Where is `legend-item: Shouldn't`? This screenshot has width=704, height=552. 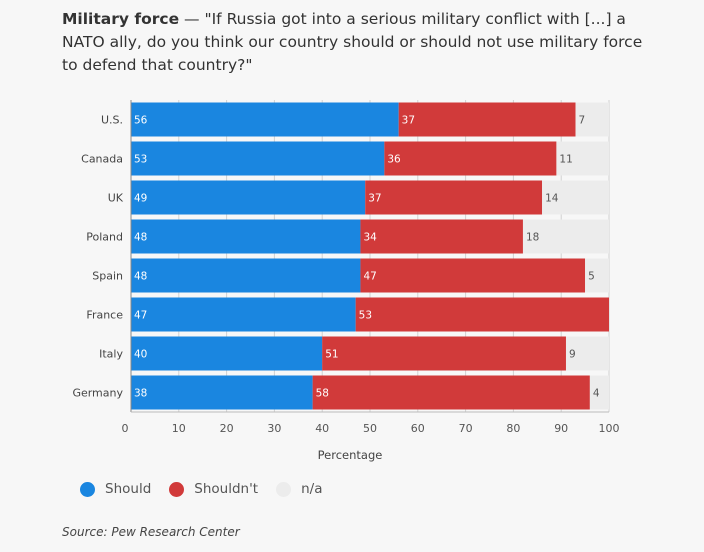 legend-item: Shouldn't is located at coordinates (213, 489).